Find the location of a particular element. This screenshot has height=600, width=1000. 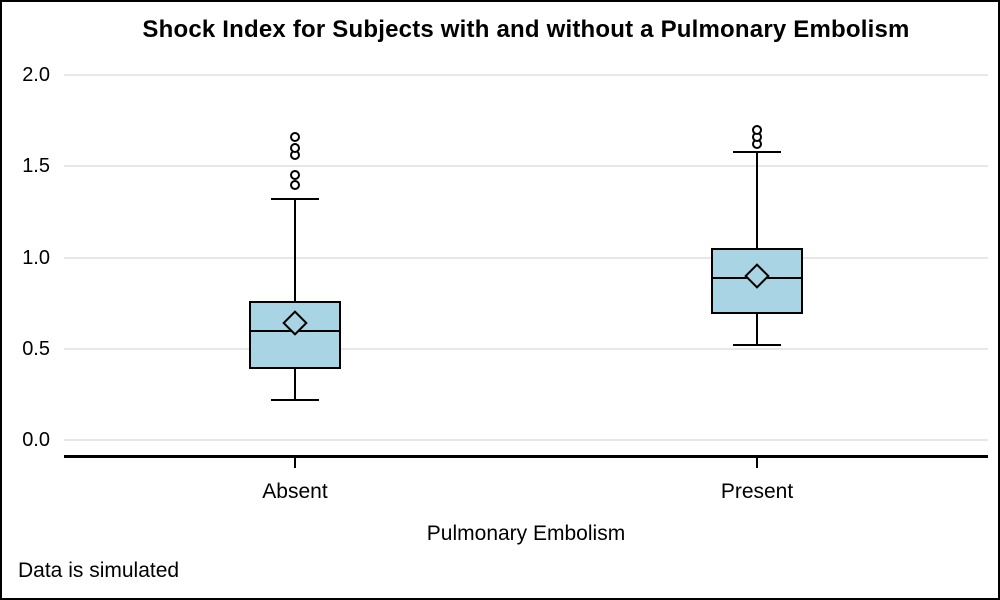

y-tick-label: 1.5 is located at coordinates (36, 166).